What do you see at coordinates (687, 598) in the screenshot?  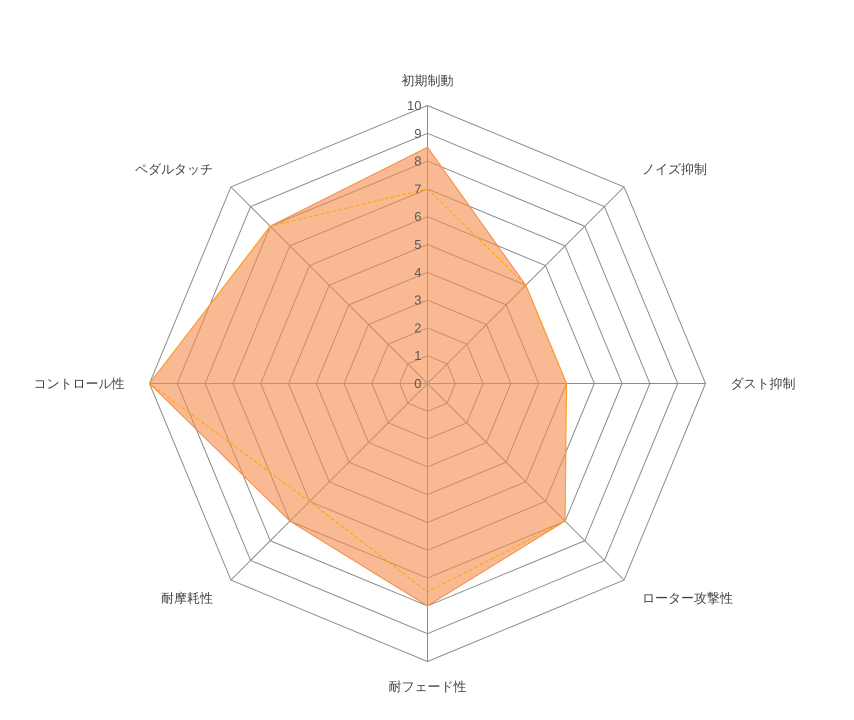 I see `spoke-label: ローター攻撃性` at bounding box center [687, 598].